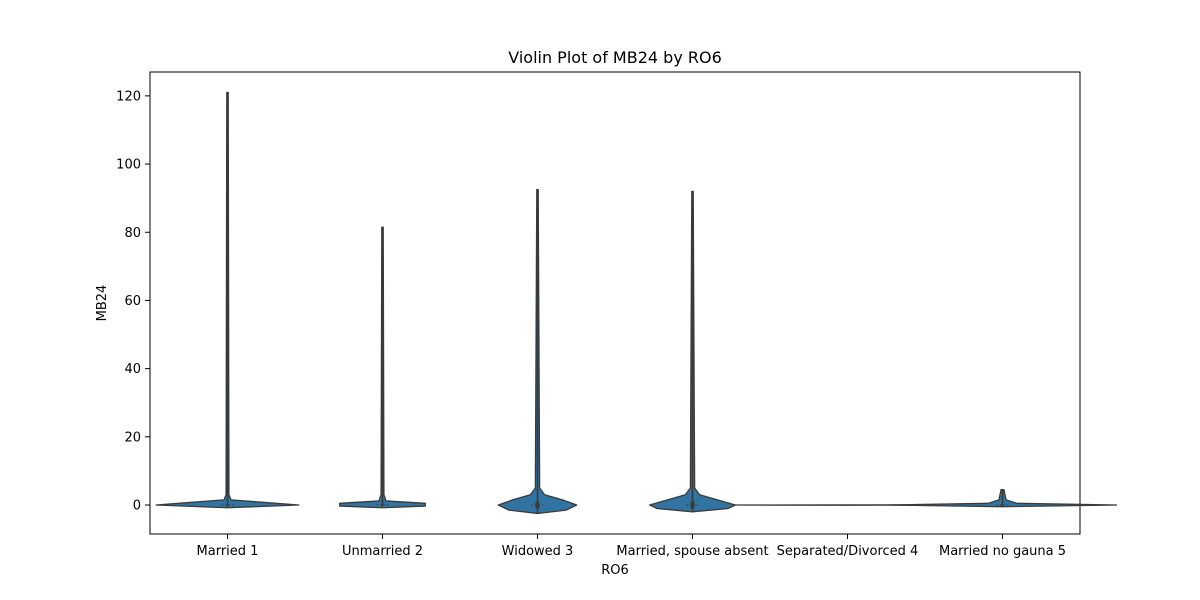 Image resolution: width=1200 pixels, height=600 pixels. What do you see at coordinates (615, 570) in the screenshot?
I see `x-axis-label: RO6` at bounding box center [615, 570].